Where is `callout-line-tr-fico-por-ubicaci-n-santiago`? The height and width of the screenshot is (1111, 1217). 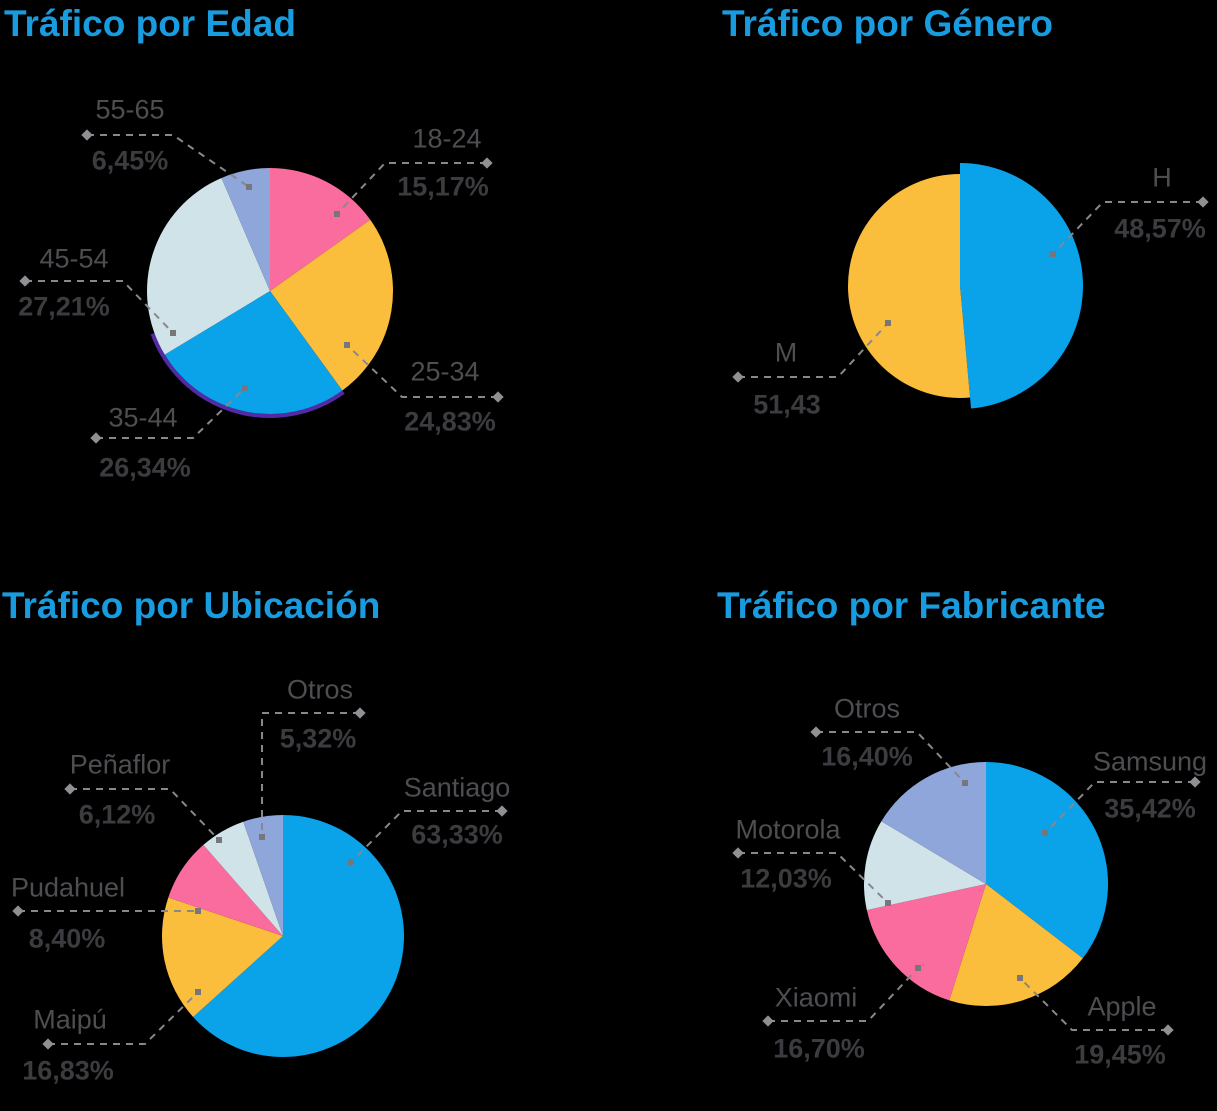
callout-line-tr-fico-por-ubicaci-n-santiago is located at coordinates (426, 836).